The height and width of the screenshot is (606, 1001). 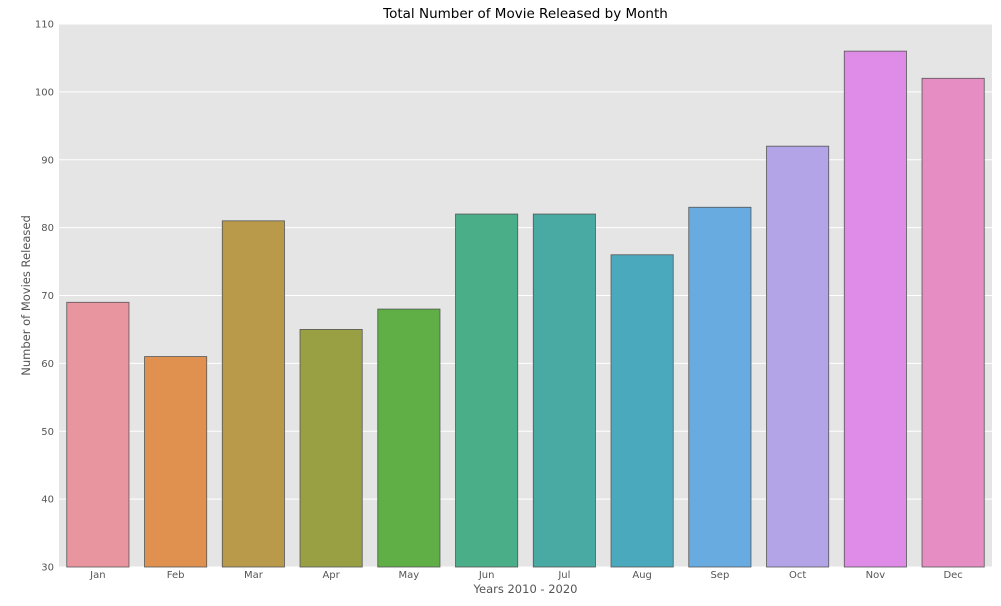 I want to click on y-axis-ticks: 30 40 50 60 70 80 90 100 110, so click(x=44, y=297).